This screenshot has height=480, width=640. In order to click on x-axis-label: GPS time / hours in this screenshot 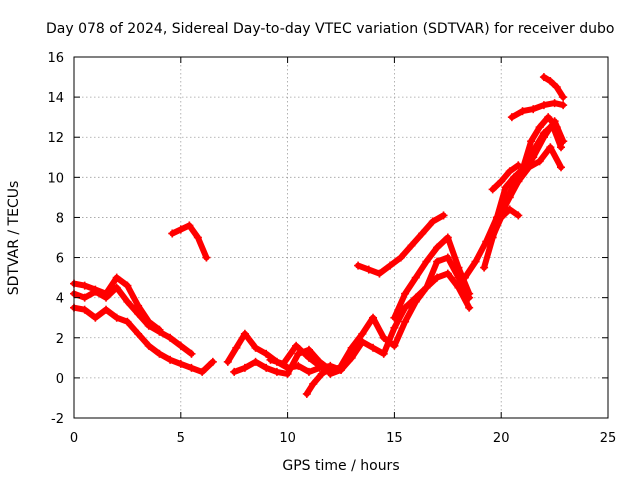, I will do `click(340, 466)`.